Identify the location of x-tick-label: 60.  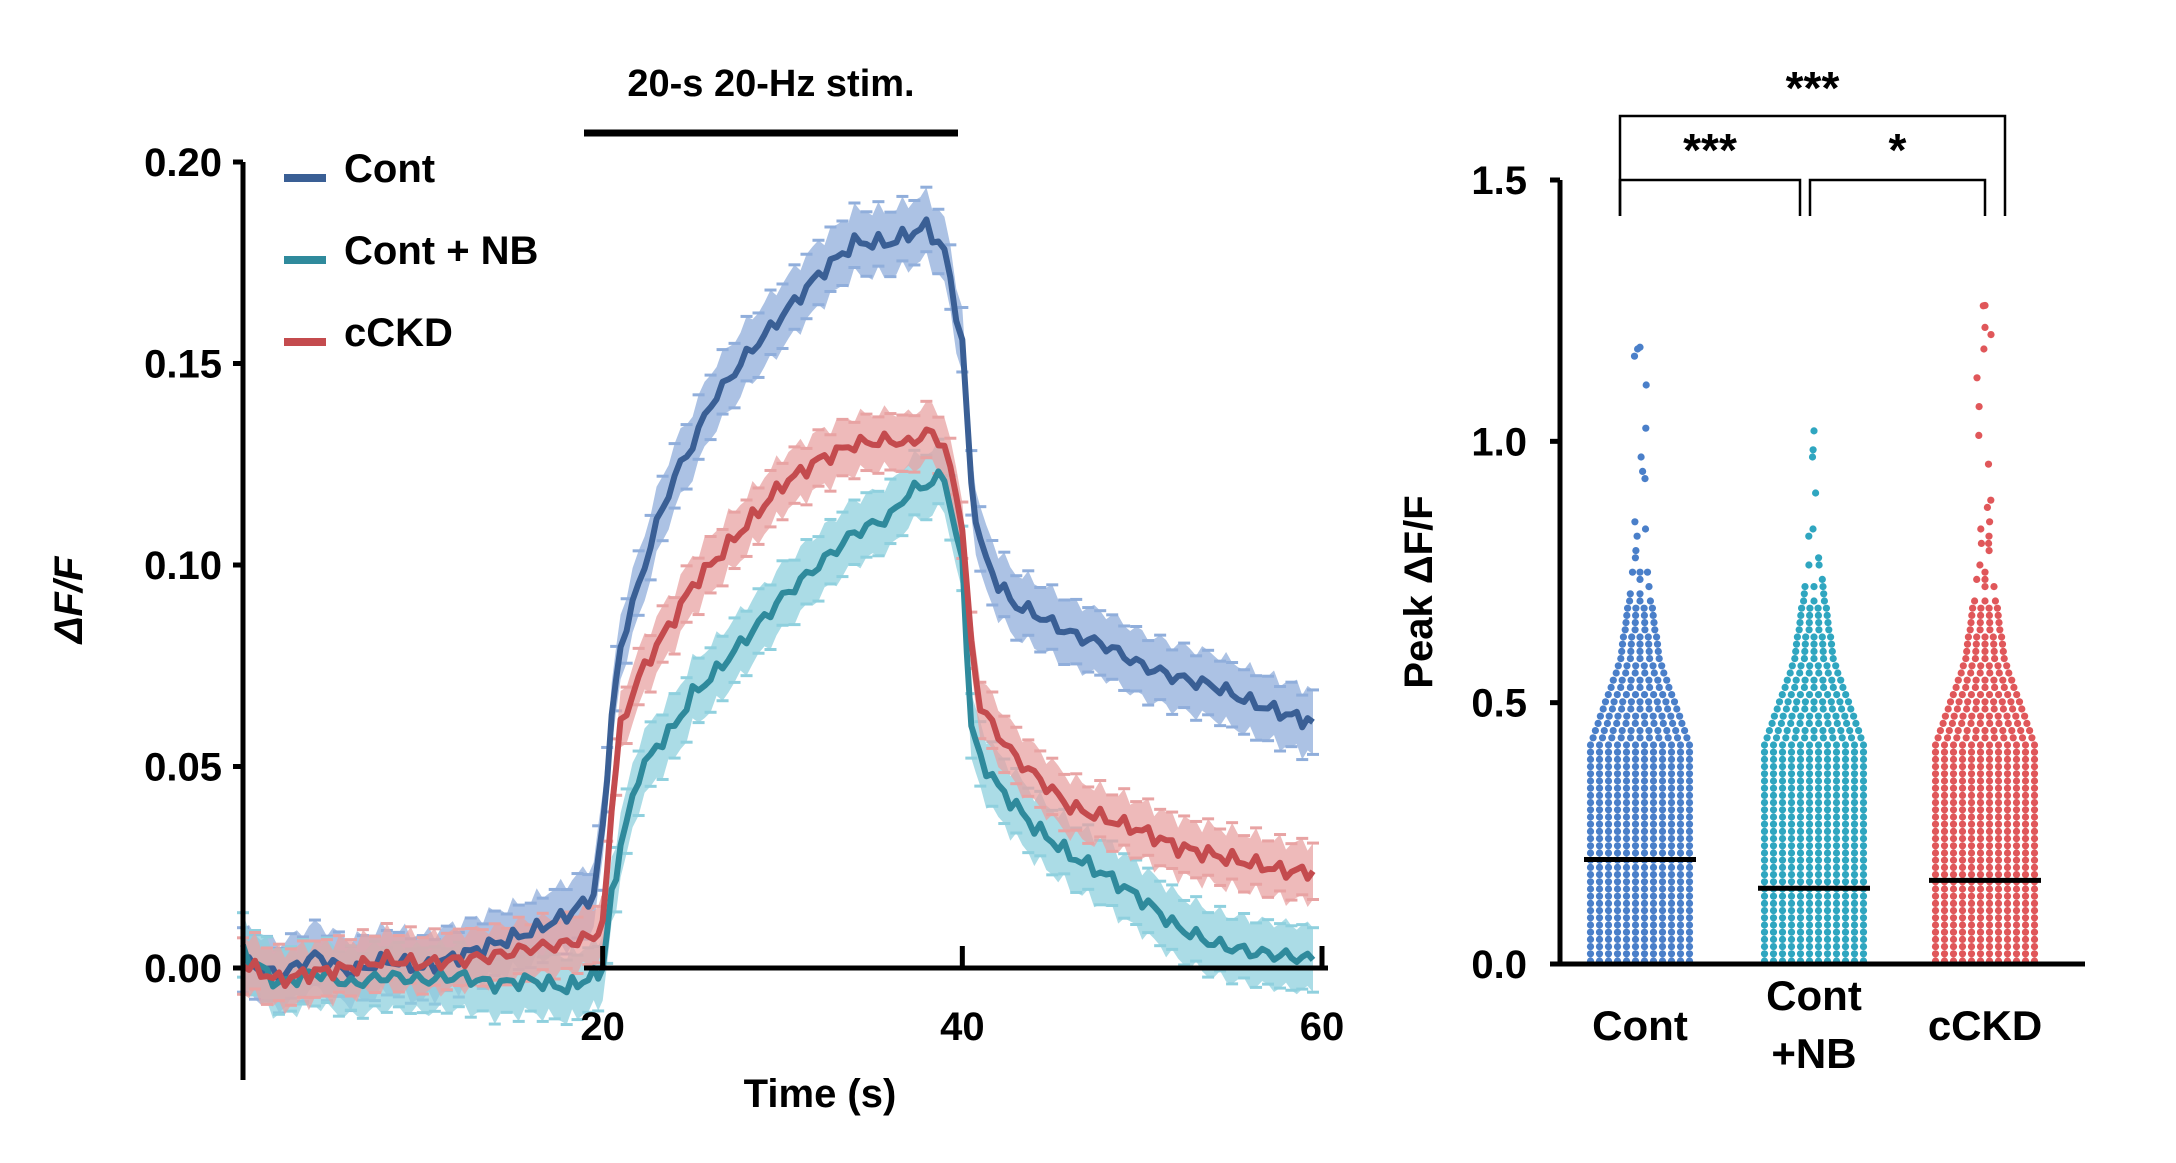
(1322, 1027).